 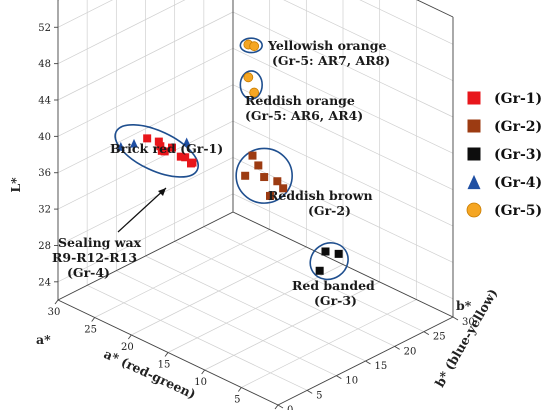 I want to click on annotation-line: (Gr-2), so click(x=329, y=210).